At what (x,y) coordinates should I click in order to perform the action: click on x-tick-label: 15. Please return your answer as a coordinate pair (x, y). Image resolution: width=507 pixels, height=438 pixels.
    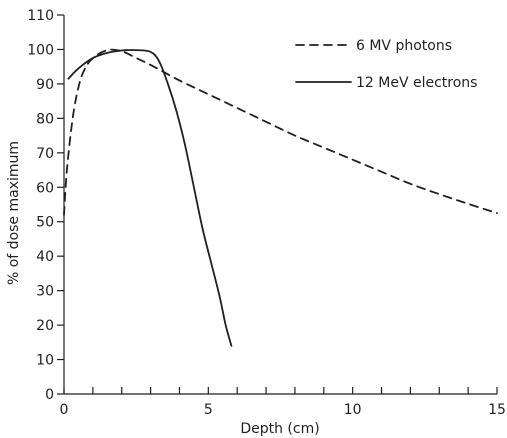
    Looking at the image, I should click on (497, 410).